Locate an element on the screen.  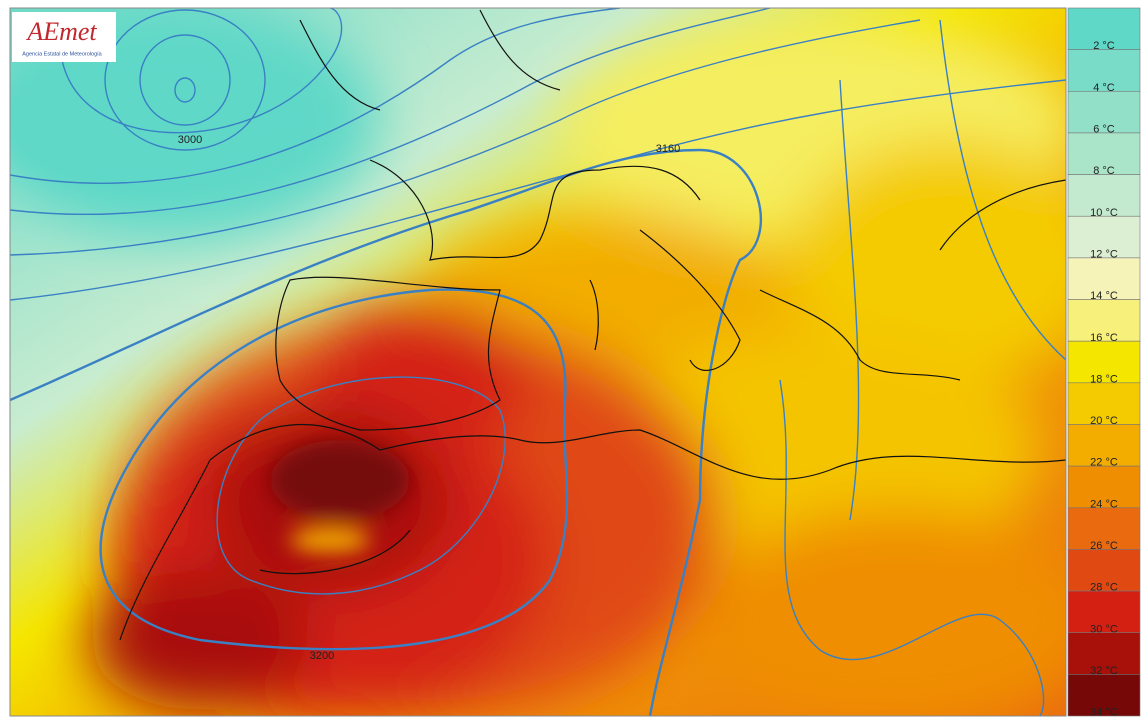
legend-label: 24 °C is located at coordinates (1104, 504).